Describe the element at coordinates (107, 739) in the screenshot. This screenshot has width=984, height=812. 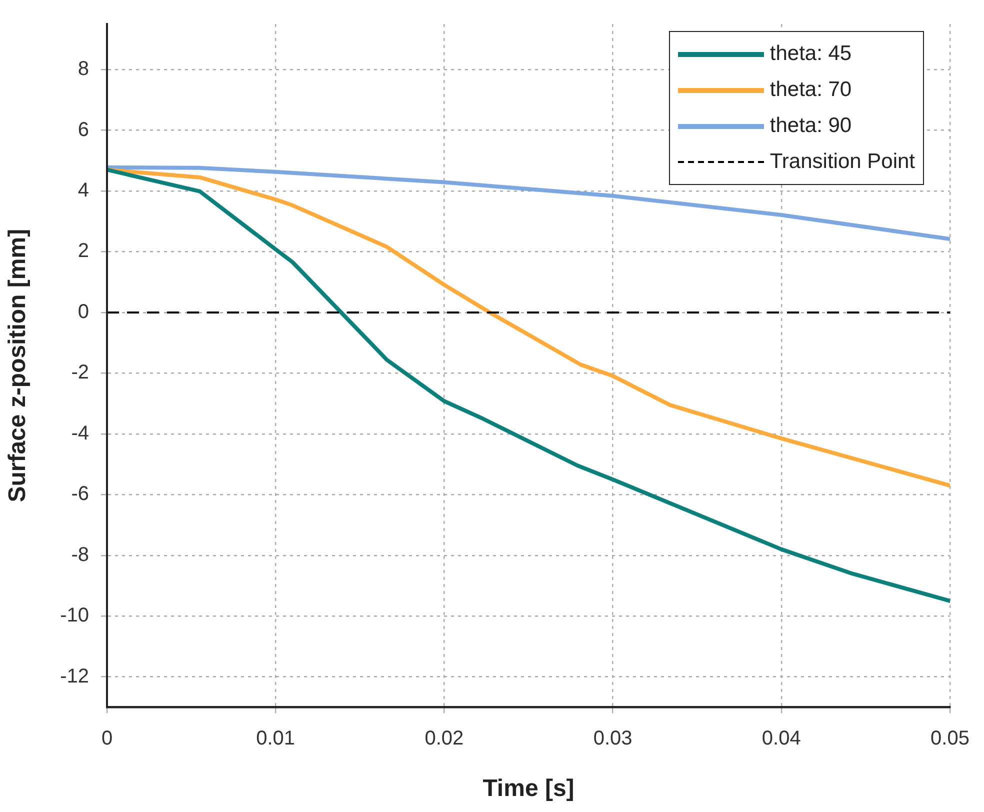
I see `x-tick-label: 0` at that location.